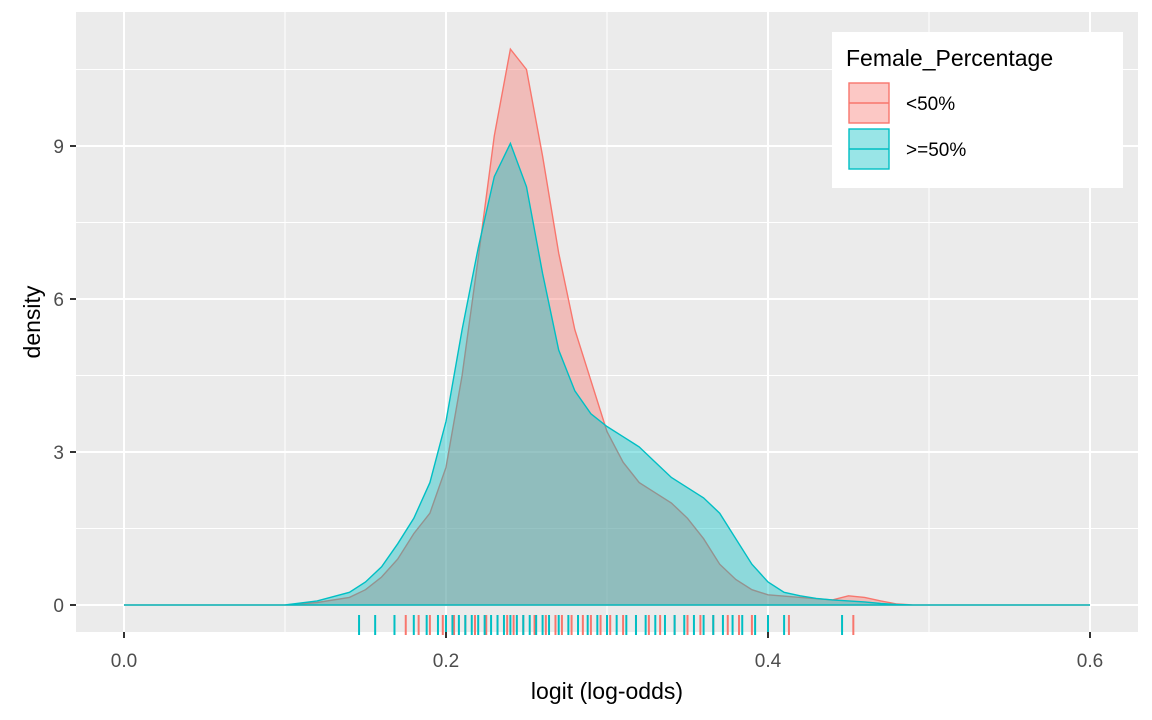  I want to click on x-tick-label-1: 0.2, so click(446, 661).